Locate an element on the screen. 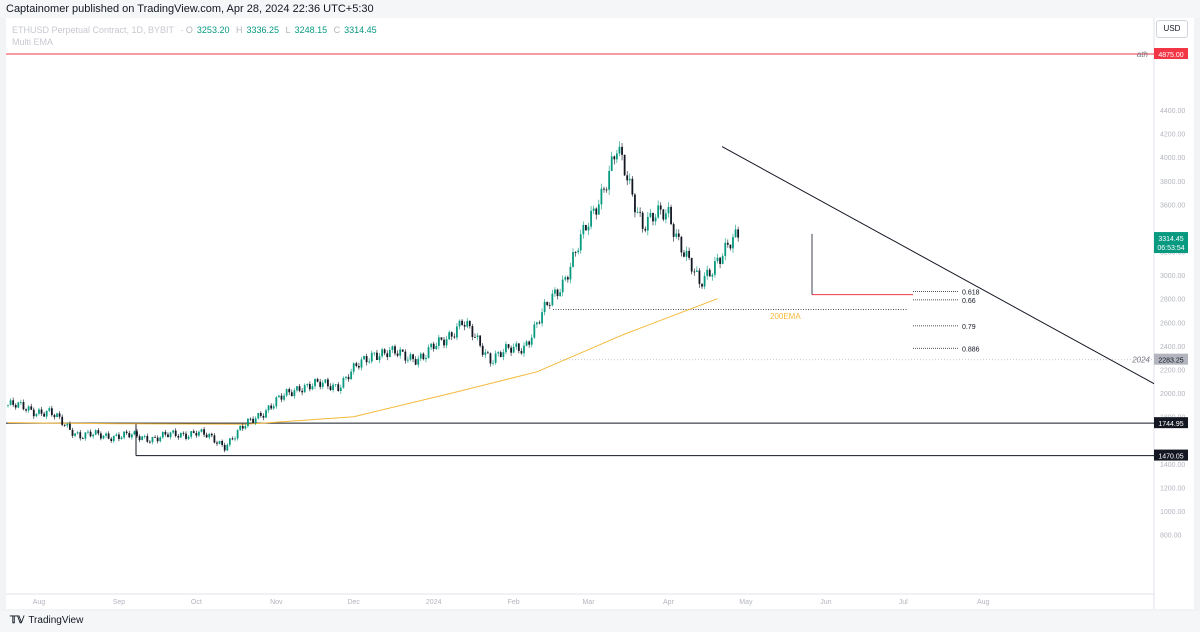 The height and width of the screenshot is (632, 1200). support1-price-tag is located at coordinates (1171, 423).